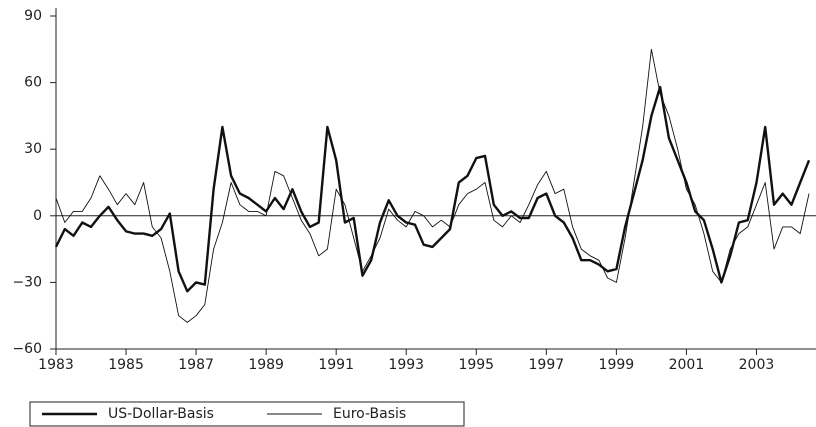 This screenshot has height=427, width=816. I want to click on y-tick-label: 90, so click(33, 16).